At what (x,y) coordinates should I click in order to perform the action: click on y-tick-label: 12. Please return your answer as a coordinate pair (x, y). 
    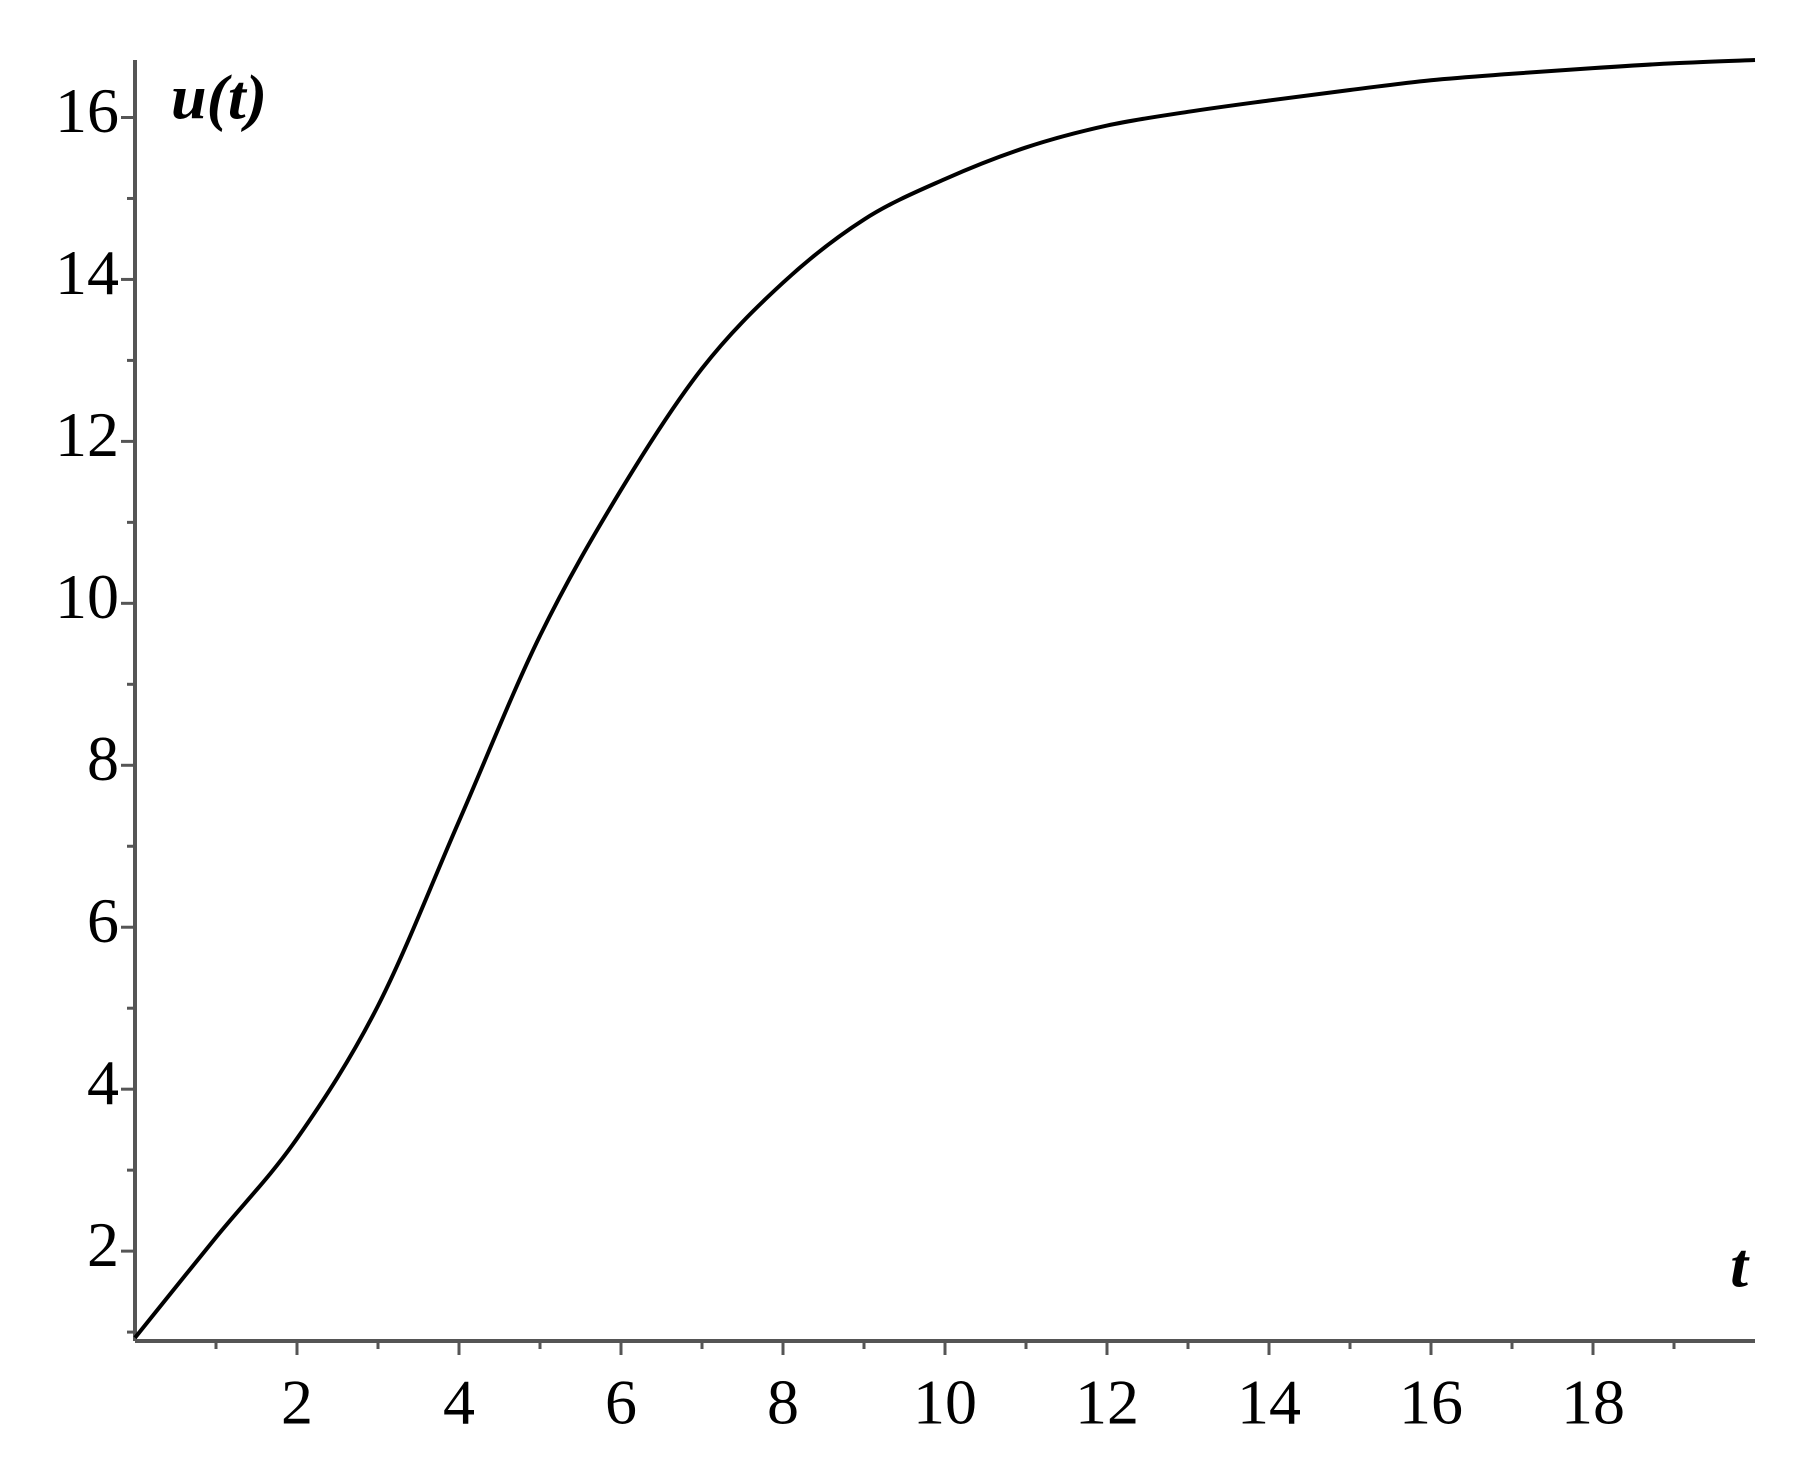
    Looking at the image, I should click on (87, 434).